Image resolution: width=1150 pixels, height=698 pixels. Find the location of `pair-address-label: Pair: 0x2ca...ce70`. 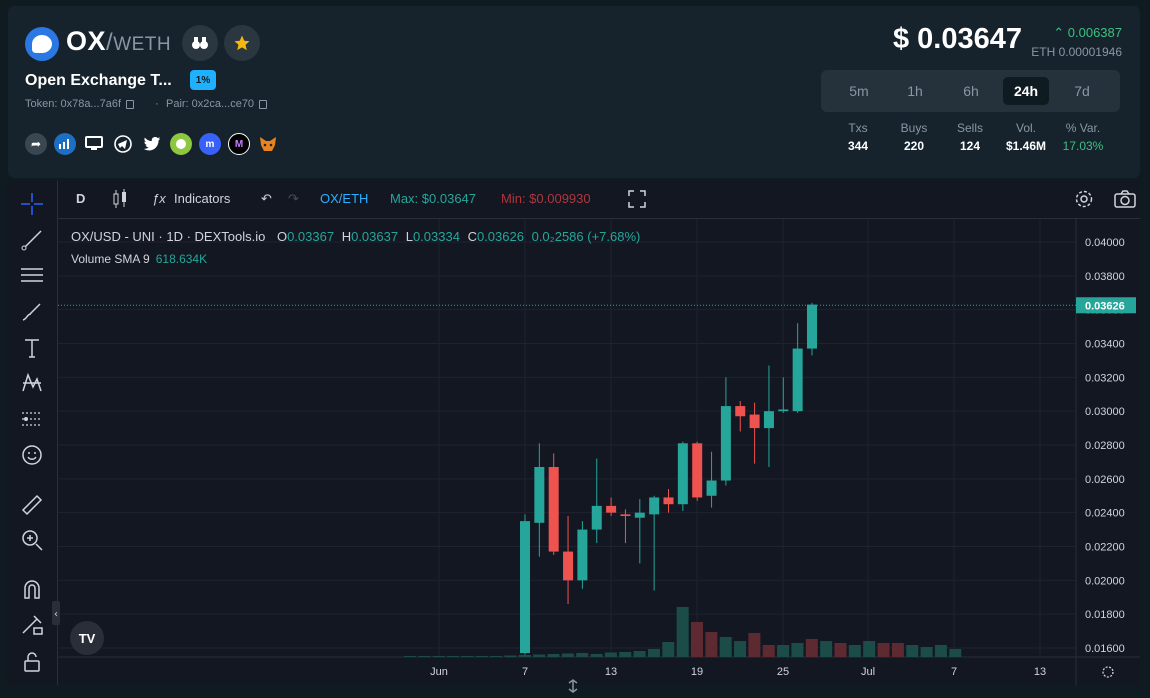

pair-address-label: Pair: 0x2ca...ce70 is located at coordinates (210, 104).